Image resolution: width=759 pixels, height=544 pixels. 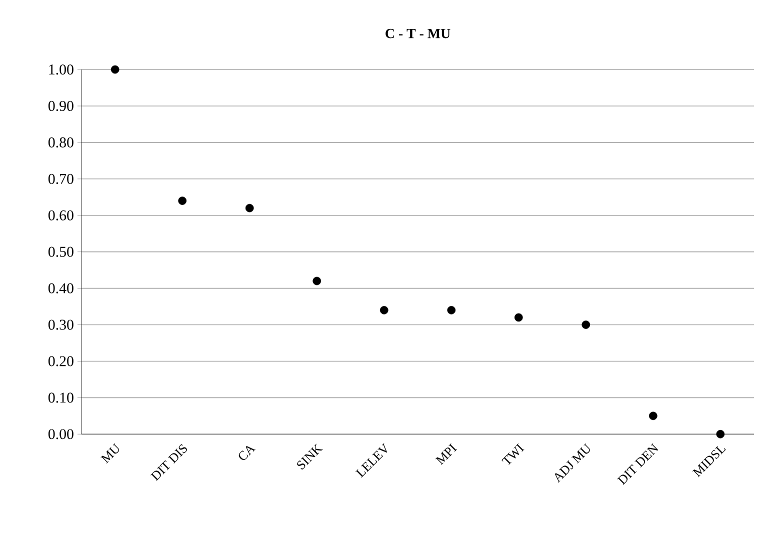 I want to click on x-tick-label: CA, so click(x=247, y=453).